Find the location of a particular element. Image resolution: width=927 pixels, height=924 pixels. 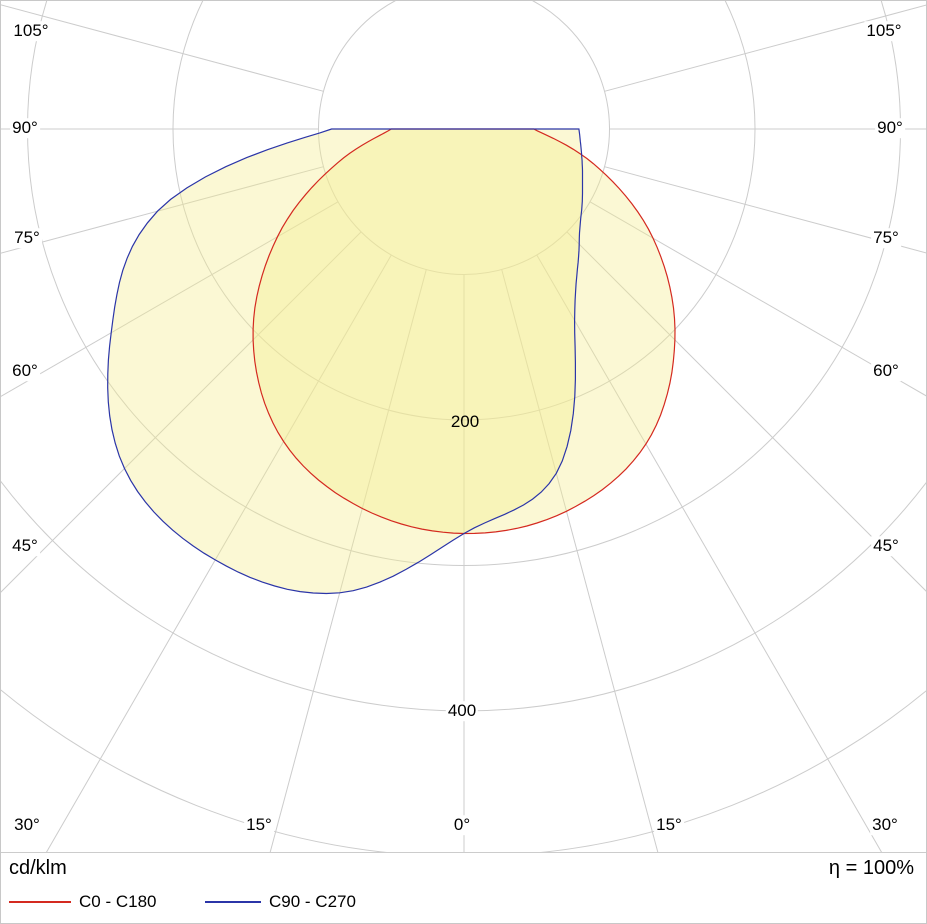

ring-value-label: 400 is located at coordinates (462, 711).